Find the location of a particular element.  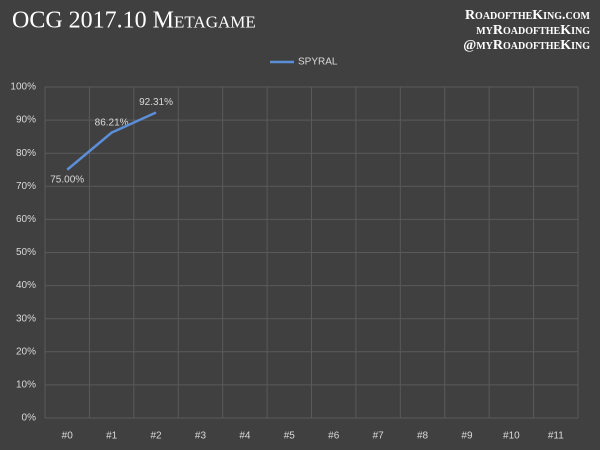

x-tick-label: #2 is located at coordinates (156, 436).